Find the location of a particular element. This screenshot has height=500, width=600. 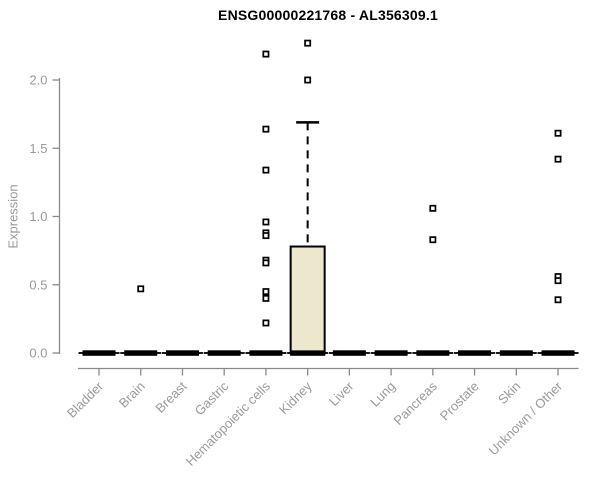

x-category-label: Prostate is located at coordinates (459, 401).